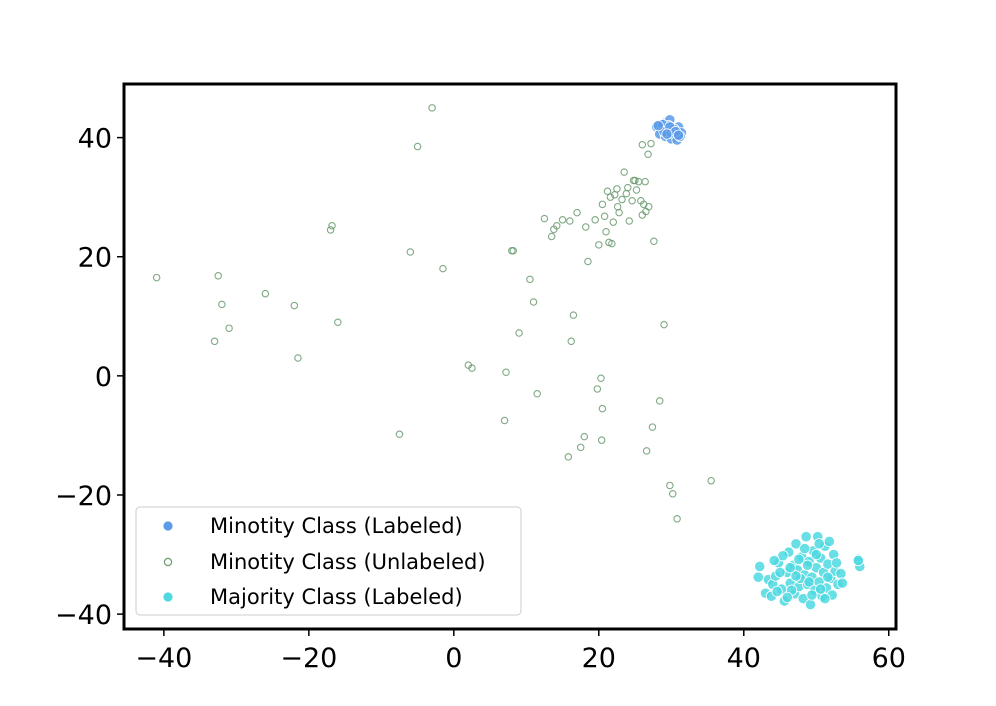 Image resolution: width=996 pixels, height=706 pixels. Describe the element at coordinates (168, 562) in the screenshot. I see `legend-marker-minority-unlabeled` at that location.